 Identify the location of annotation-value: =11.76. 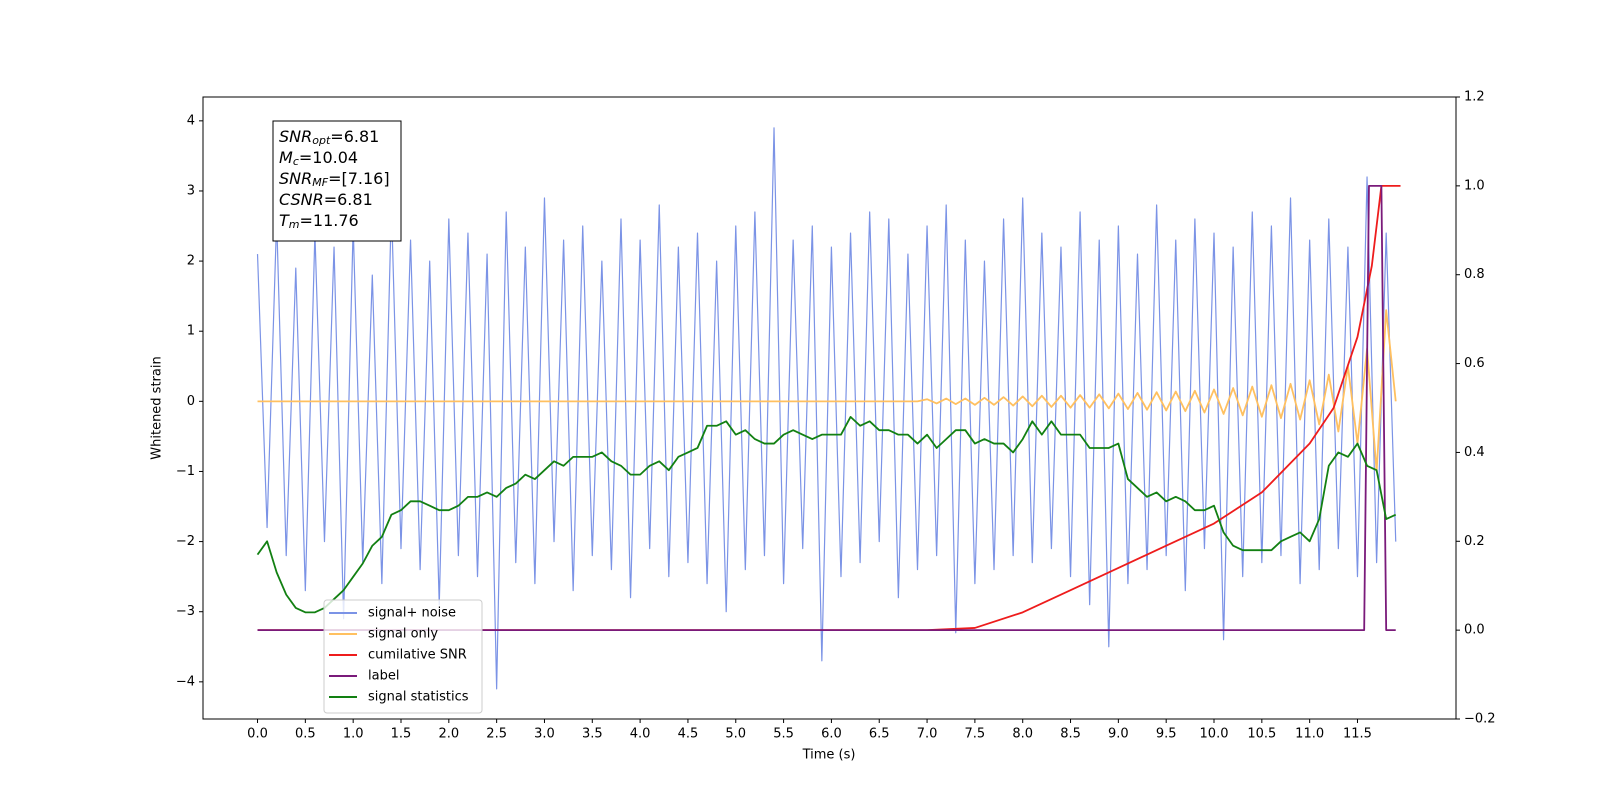
(329, 220).